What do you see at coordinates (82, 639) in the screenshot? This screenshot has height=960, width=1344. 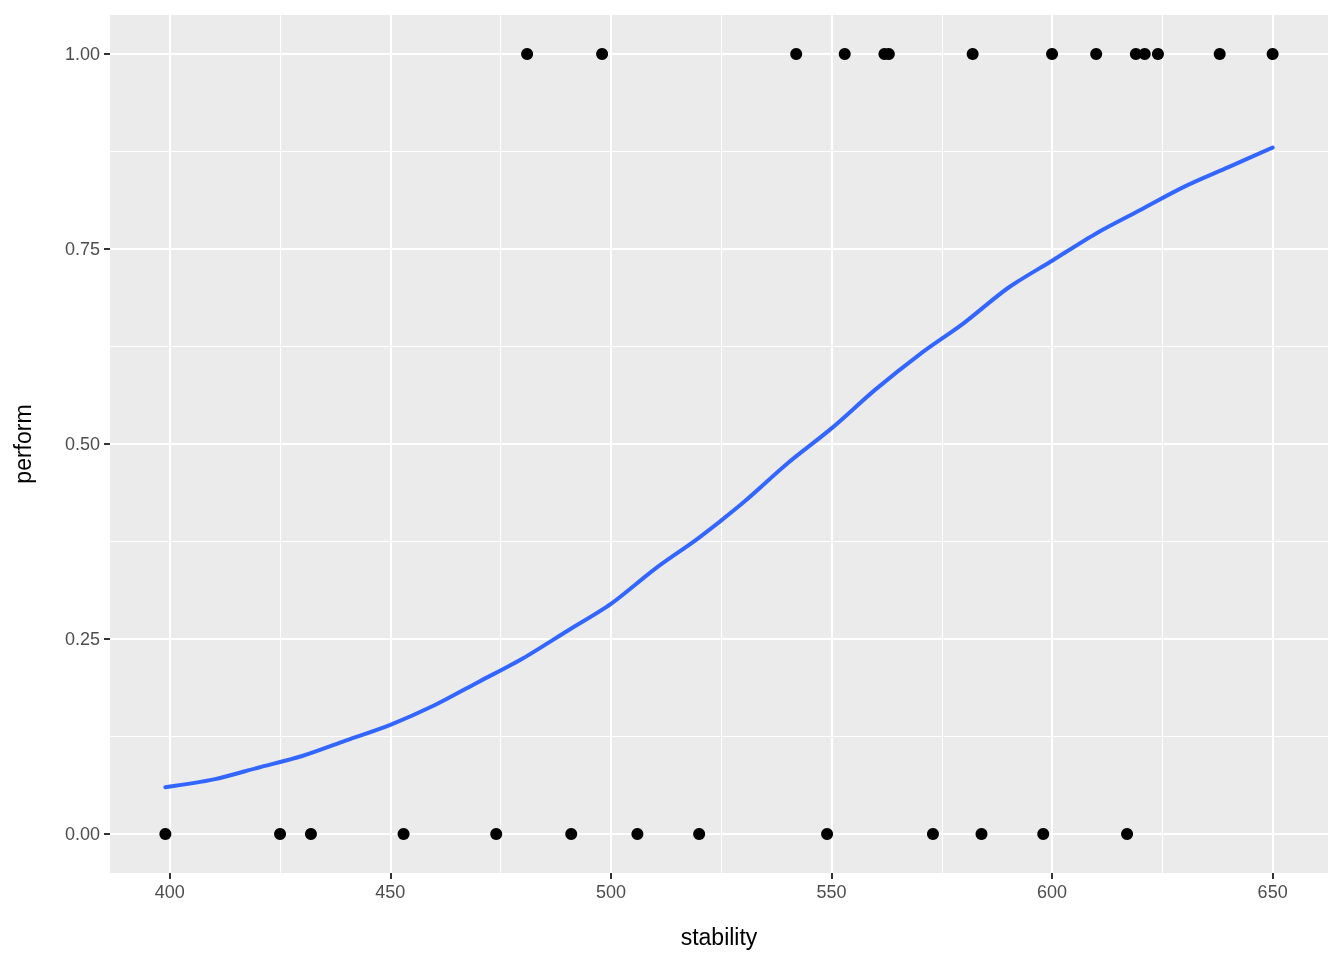 I see `y-tick-label: 0.25` at bounding box center [82, 639].